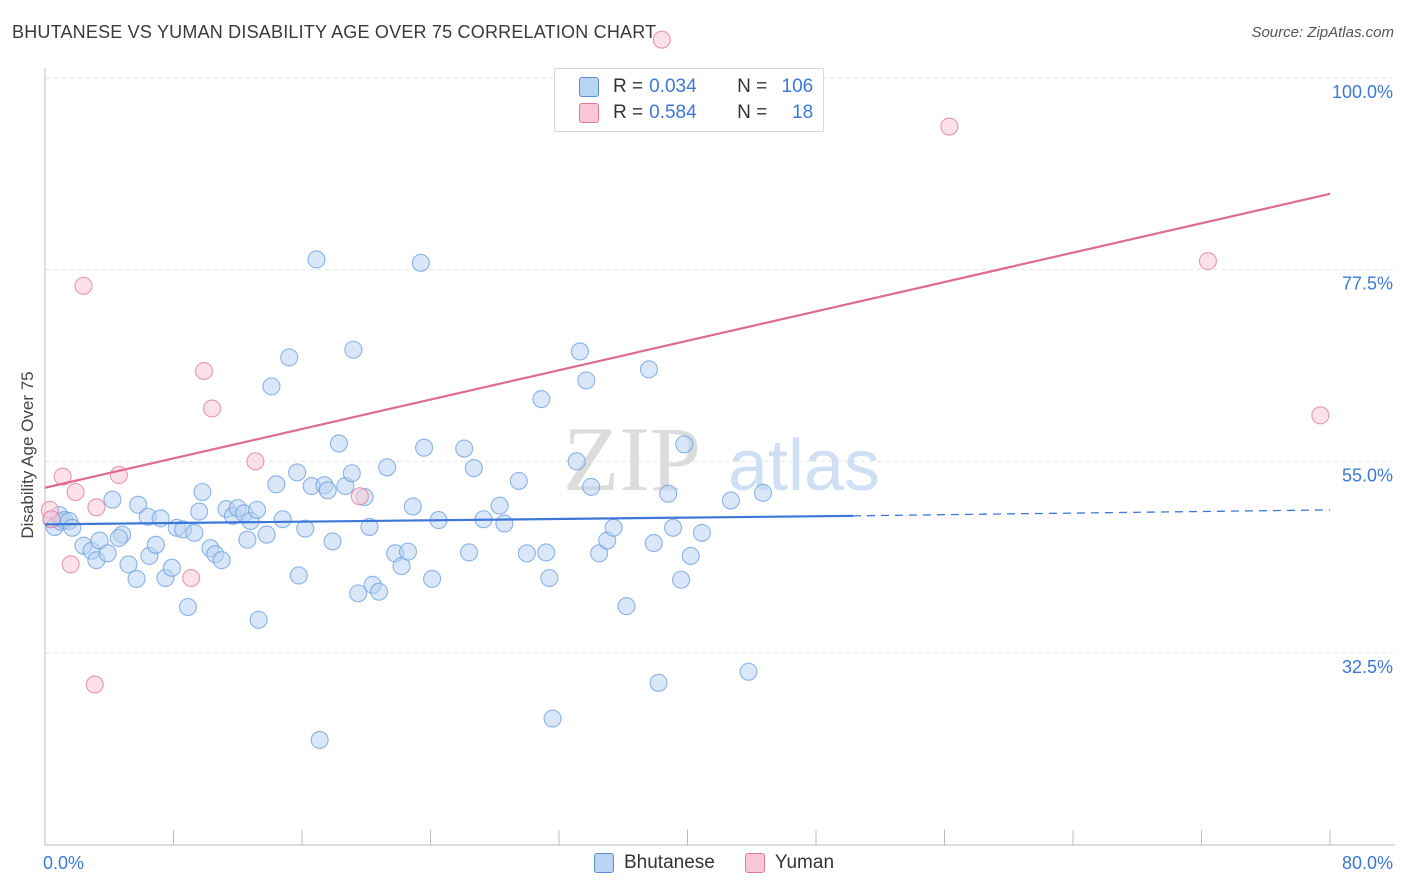 This screenshot has height=892, width=1406. What do you see at coordinates (804, 862) in the screenshot?
I see `legend-label-yuman: Yuman` at bounding box center [804, 862].